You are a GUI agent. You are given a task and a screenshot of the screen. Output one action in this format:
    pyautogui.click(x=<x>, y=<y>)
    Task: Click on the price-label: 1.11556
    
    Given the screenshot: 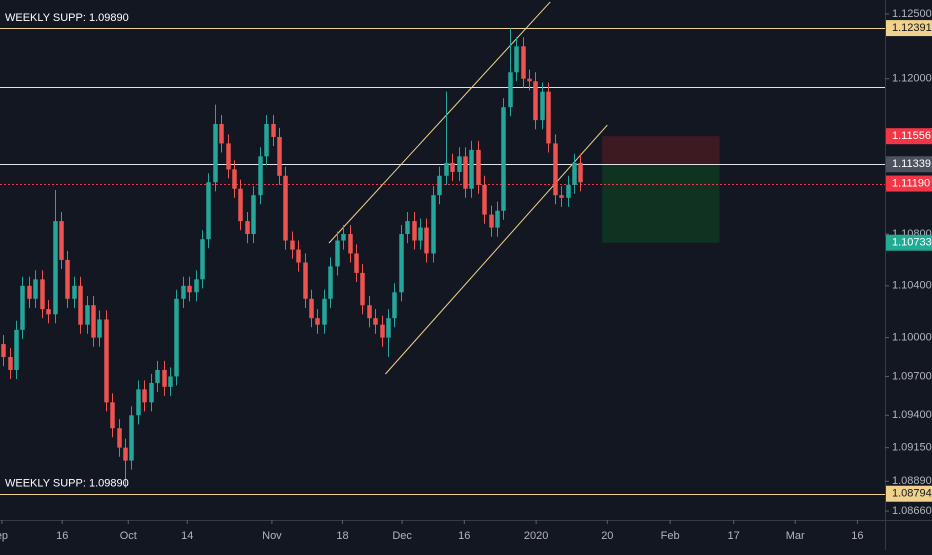 What is the action you would take?
    pyautogui.click(x=911, y=136)
    